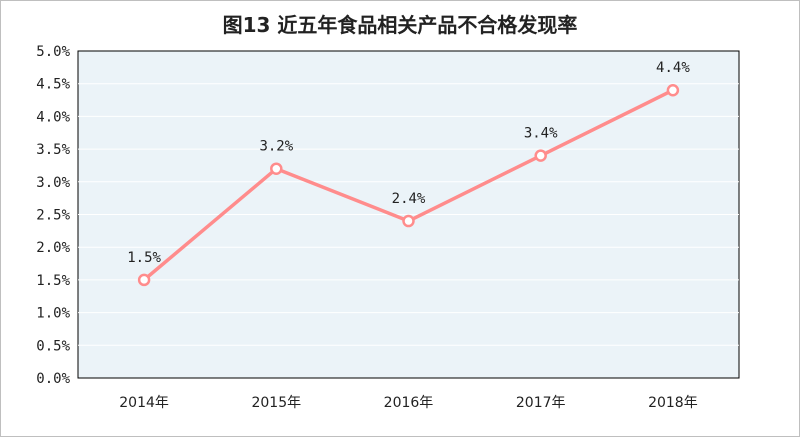 The width and height of the screenshot is (800, 437). What do you see at coordinates (53, 379) in the screenshot?
I see `y-tick-label: 0.0%` at bounding box center [53, 379].